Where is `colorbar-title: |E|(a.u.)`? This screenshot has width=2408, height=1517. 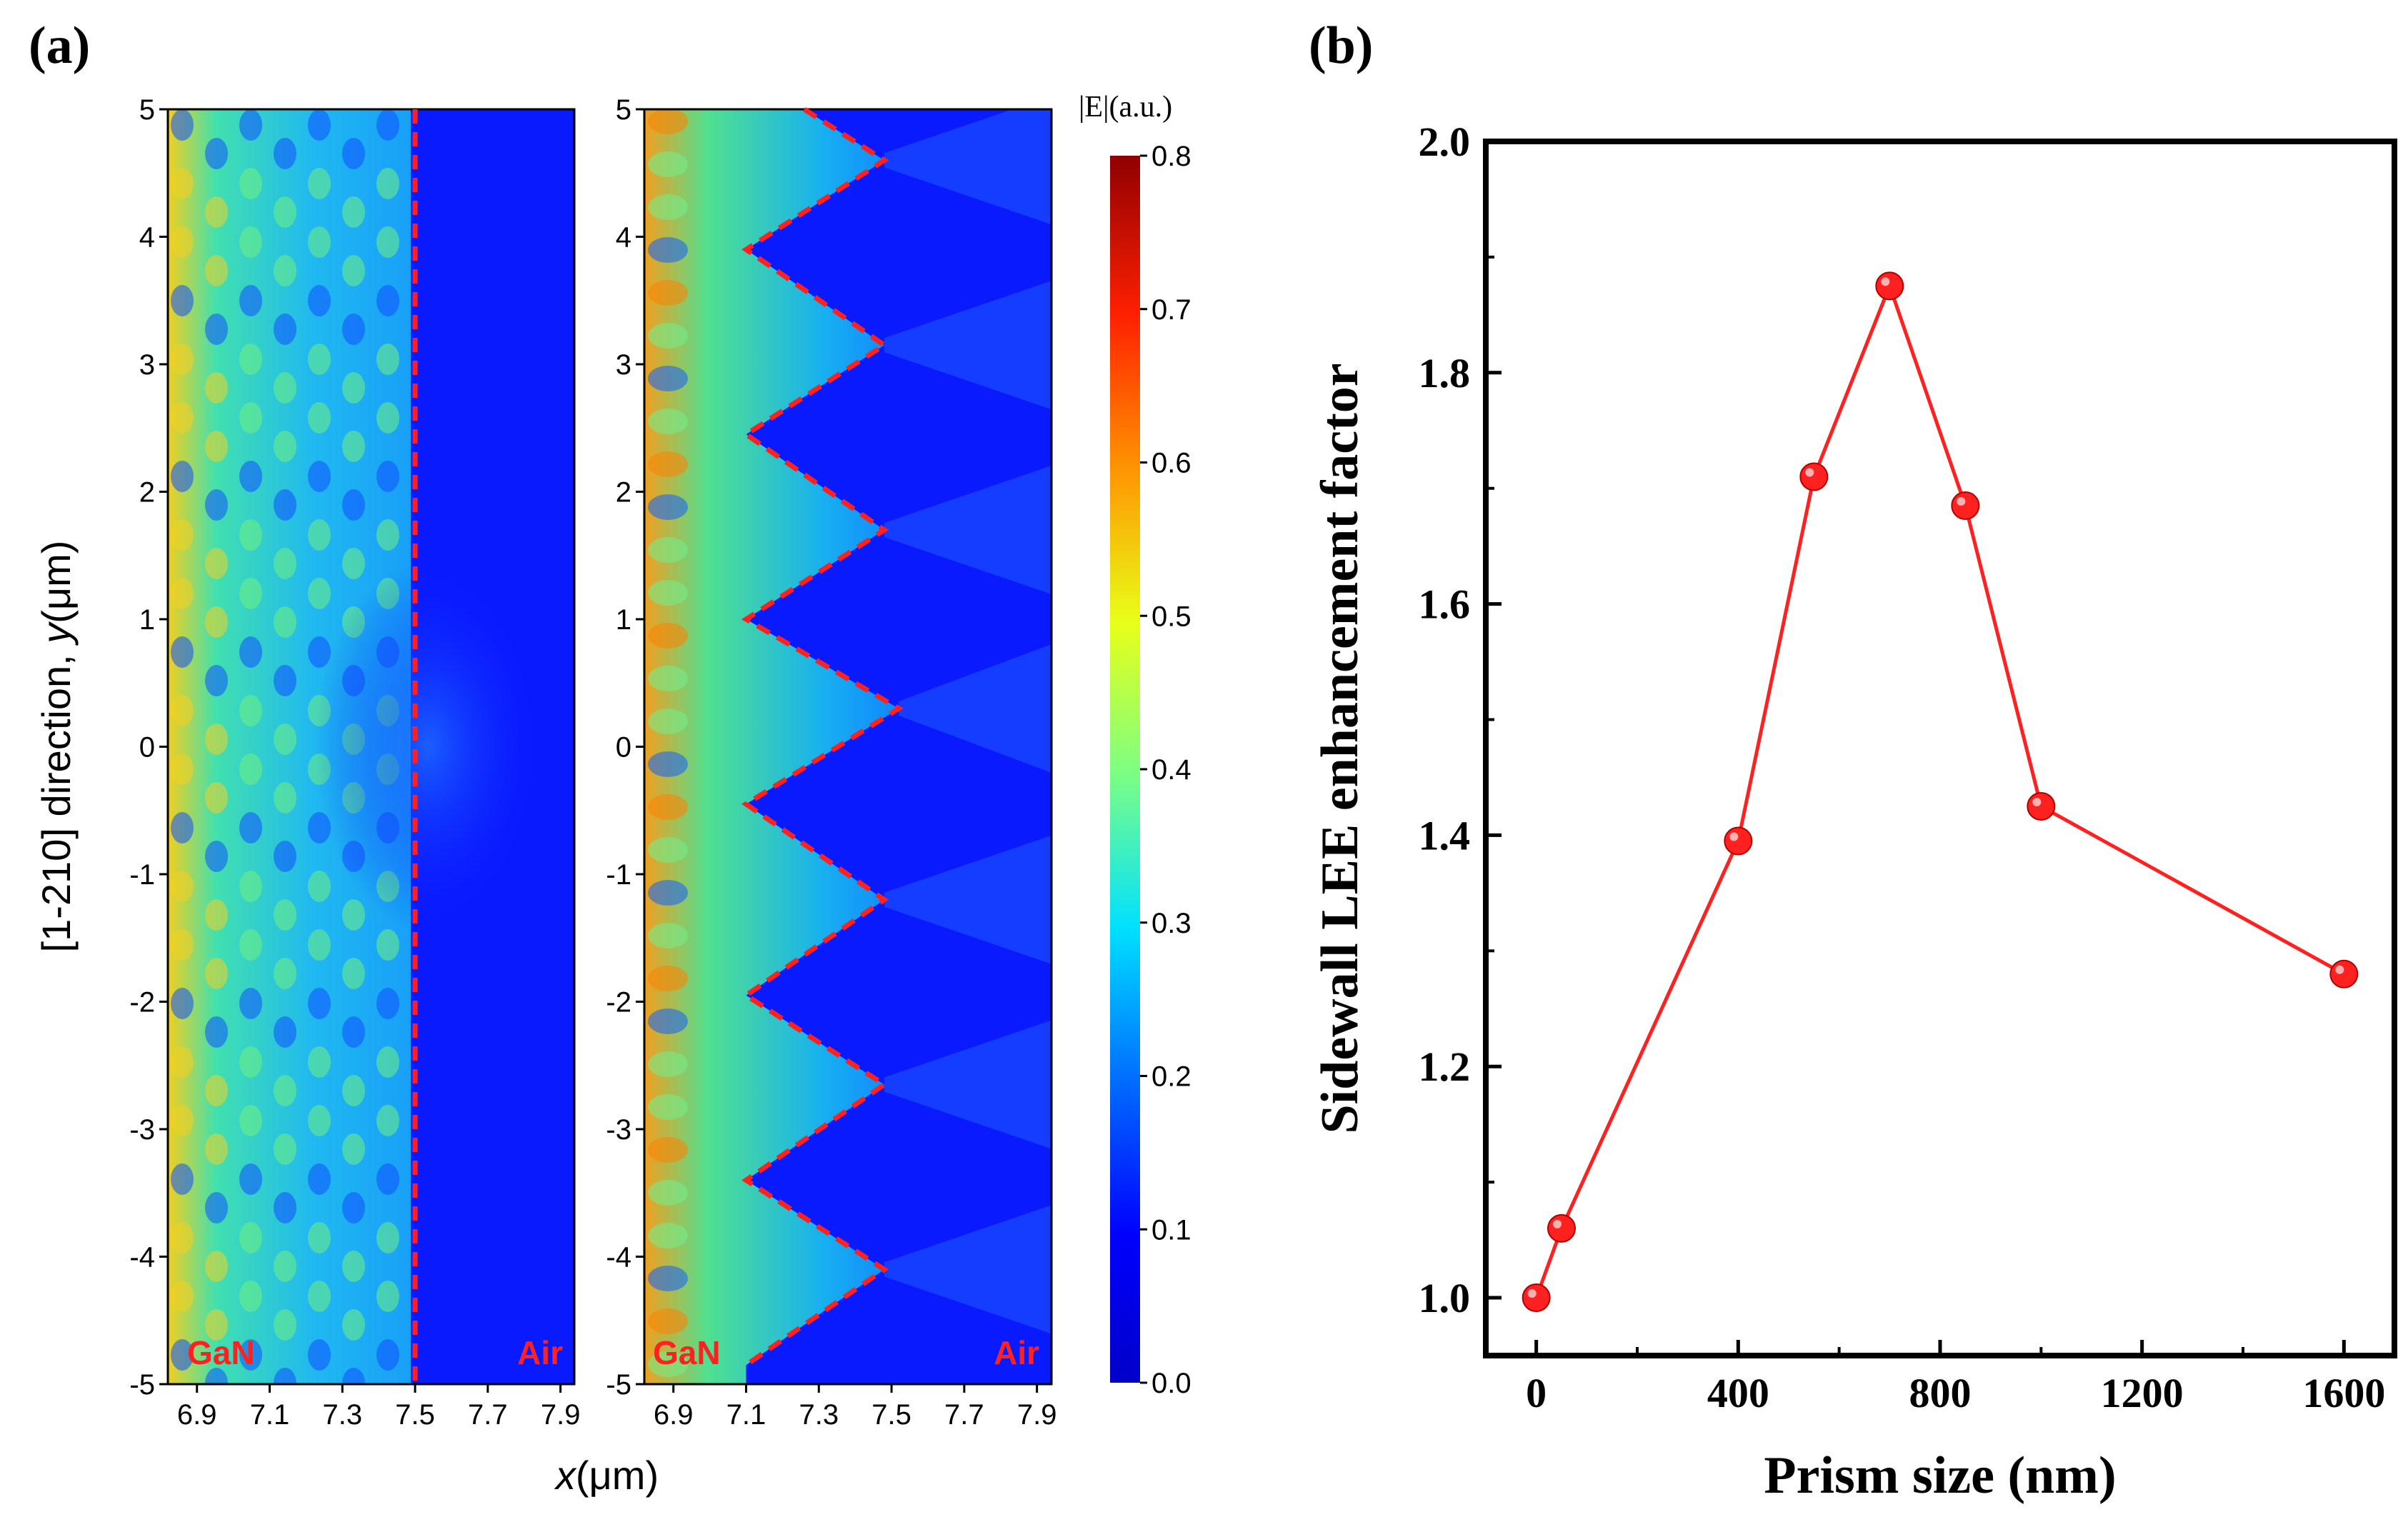
colorbar-title: |E|(a.u.) is located at coordinates (1125, 107).